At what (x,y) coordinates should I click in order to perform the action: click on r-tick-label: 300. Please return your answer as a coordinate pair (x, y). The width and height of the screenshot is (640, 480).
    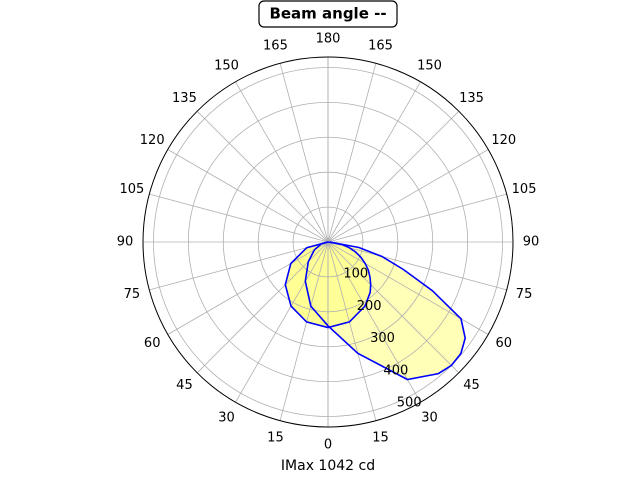
    Looking at the image, I should click on (382, 338).